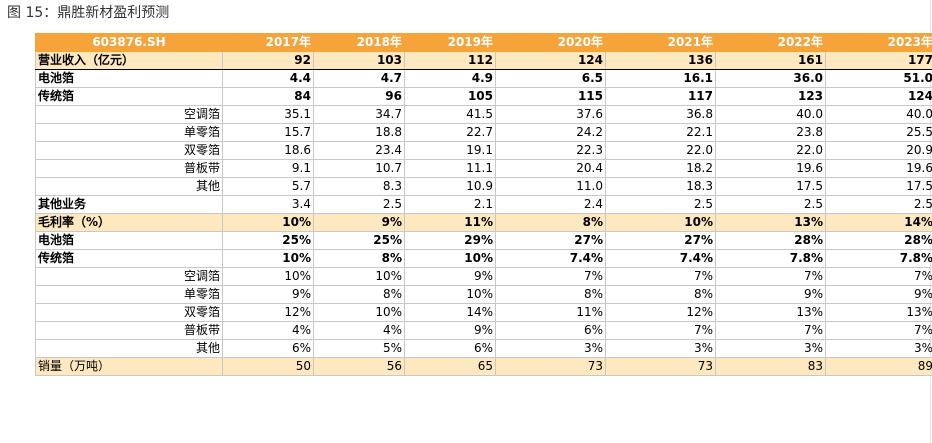 This screenshot has height=443, width=932. What do you see at coordinates (483, 330) in the screenshot?
I see `table-row: 普板带 4% 4% 9% 6% 7% 7% 7%` at bounding box center [483, 330].